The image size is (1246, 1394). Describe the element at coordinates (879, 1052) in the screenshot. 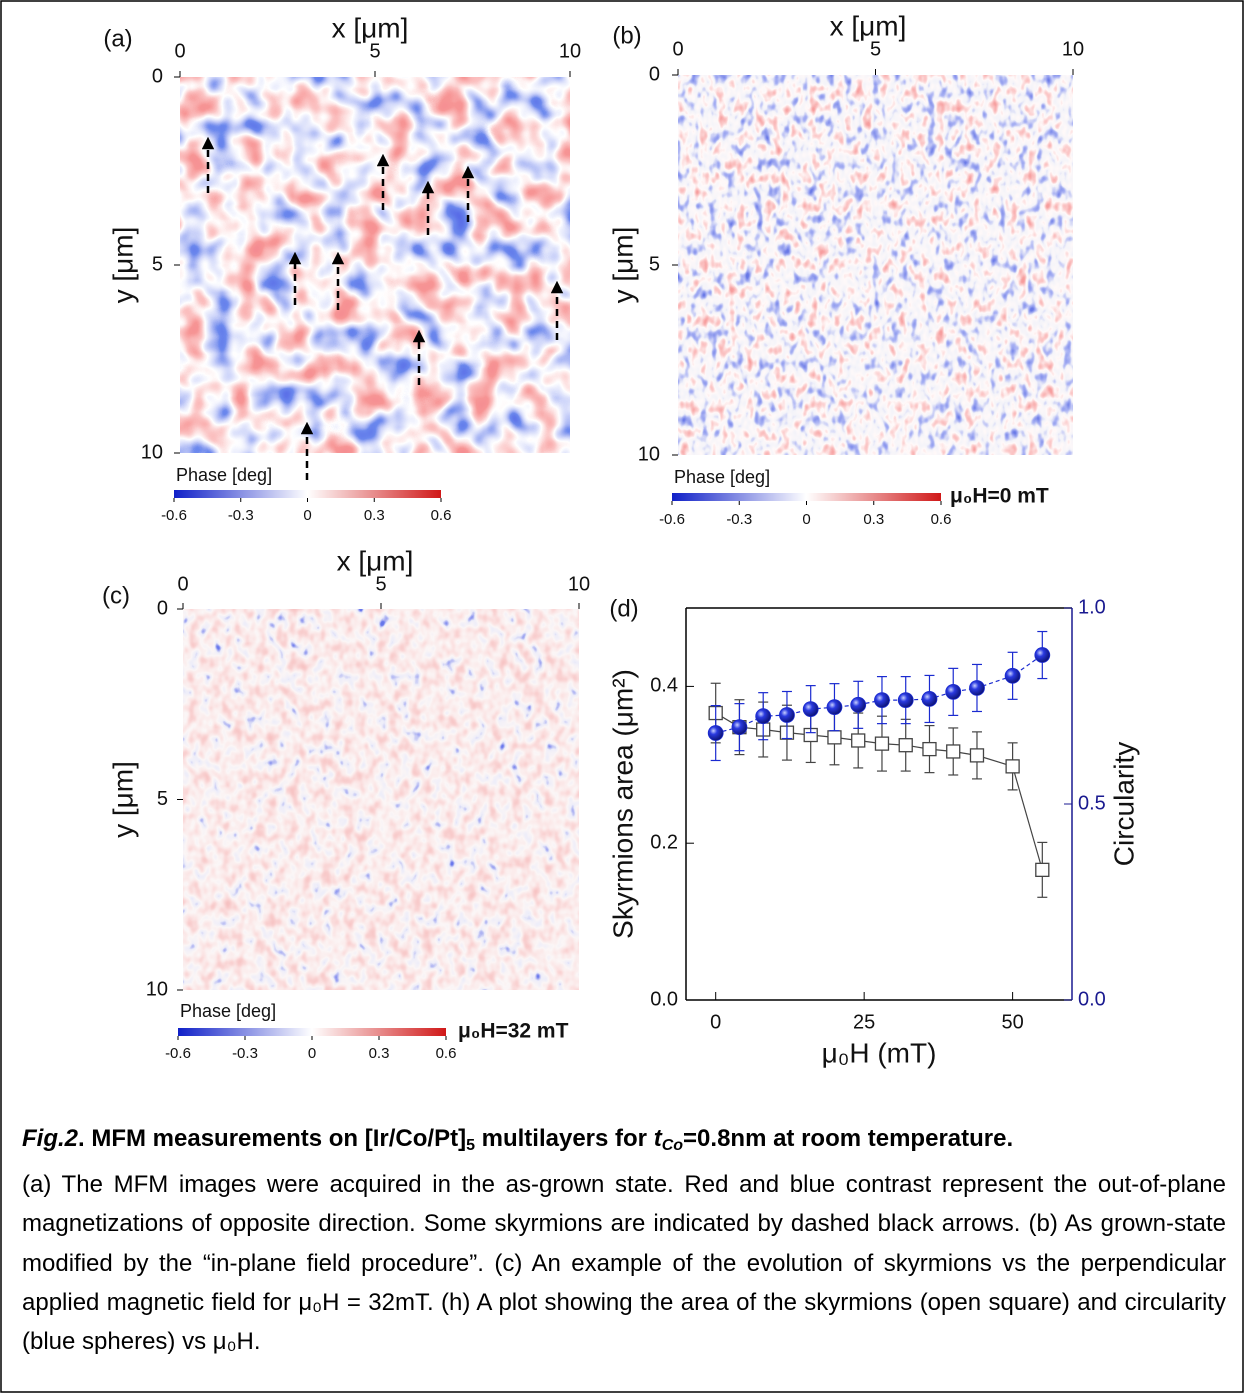

I see `x-axis-label: μ₀H (mT)` at that location.